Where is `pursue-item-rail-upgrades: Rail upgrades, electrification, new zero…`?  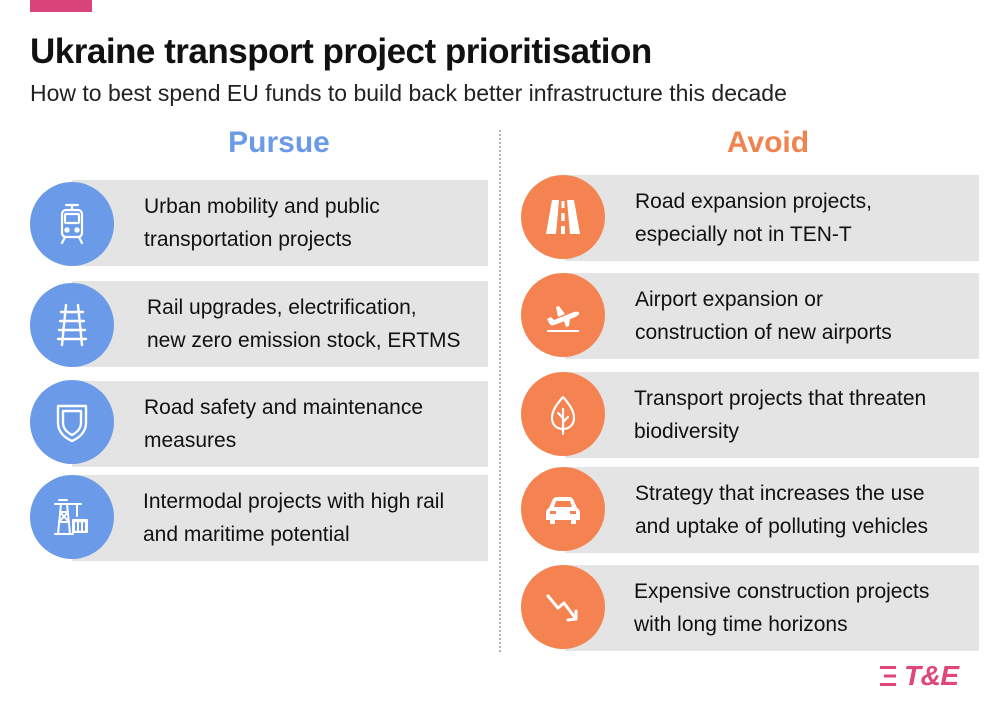 pursue-item-rail-upgrades: Rail upgrades, electrification, new zero… is located at coordinates (280, 324).